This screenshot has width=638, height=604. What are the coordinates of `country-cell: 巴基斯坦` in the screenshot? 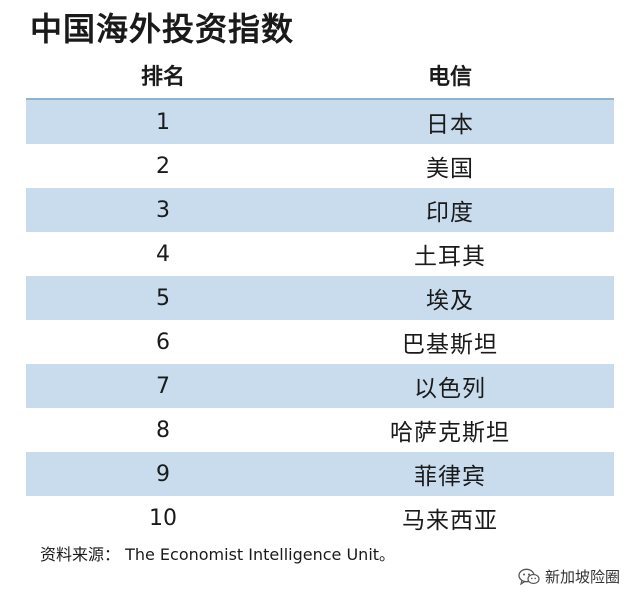 It's located at (450, 345).